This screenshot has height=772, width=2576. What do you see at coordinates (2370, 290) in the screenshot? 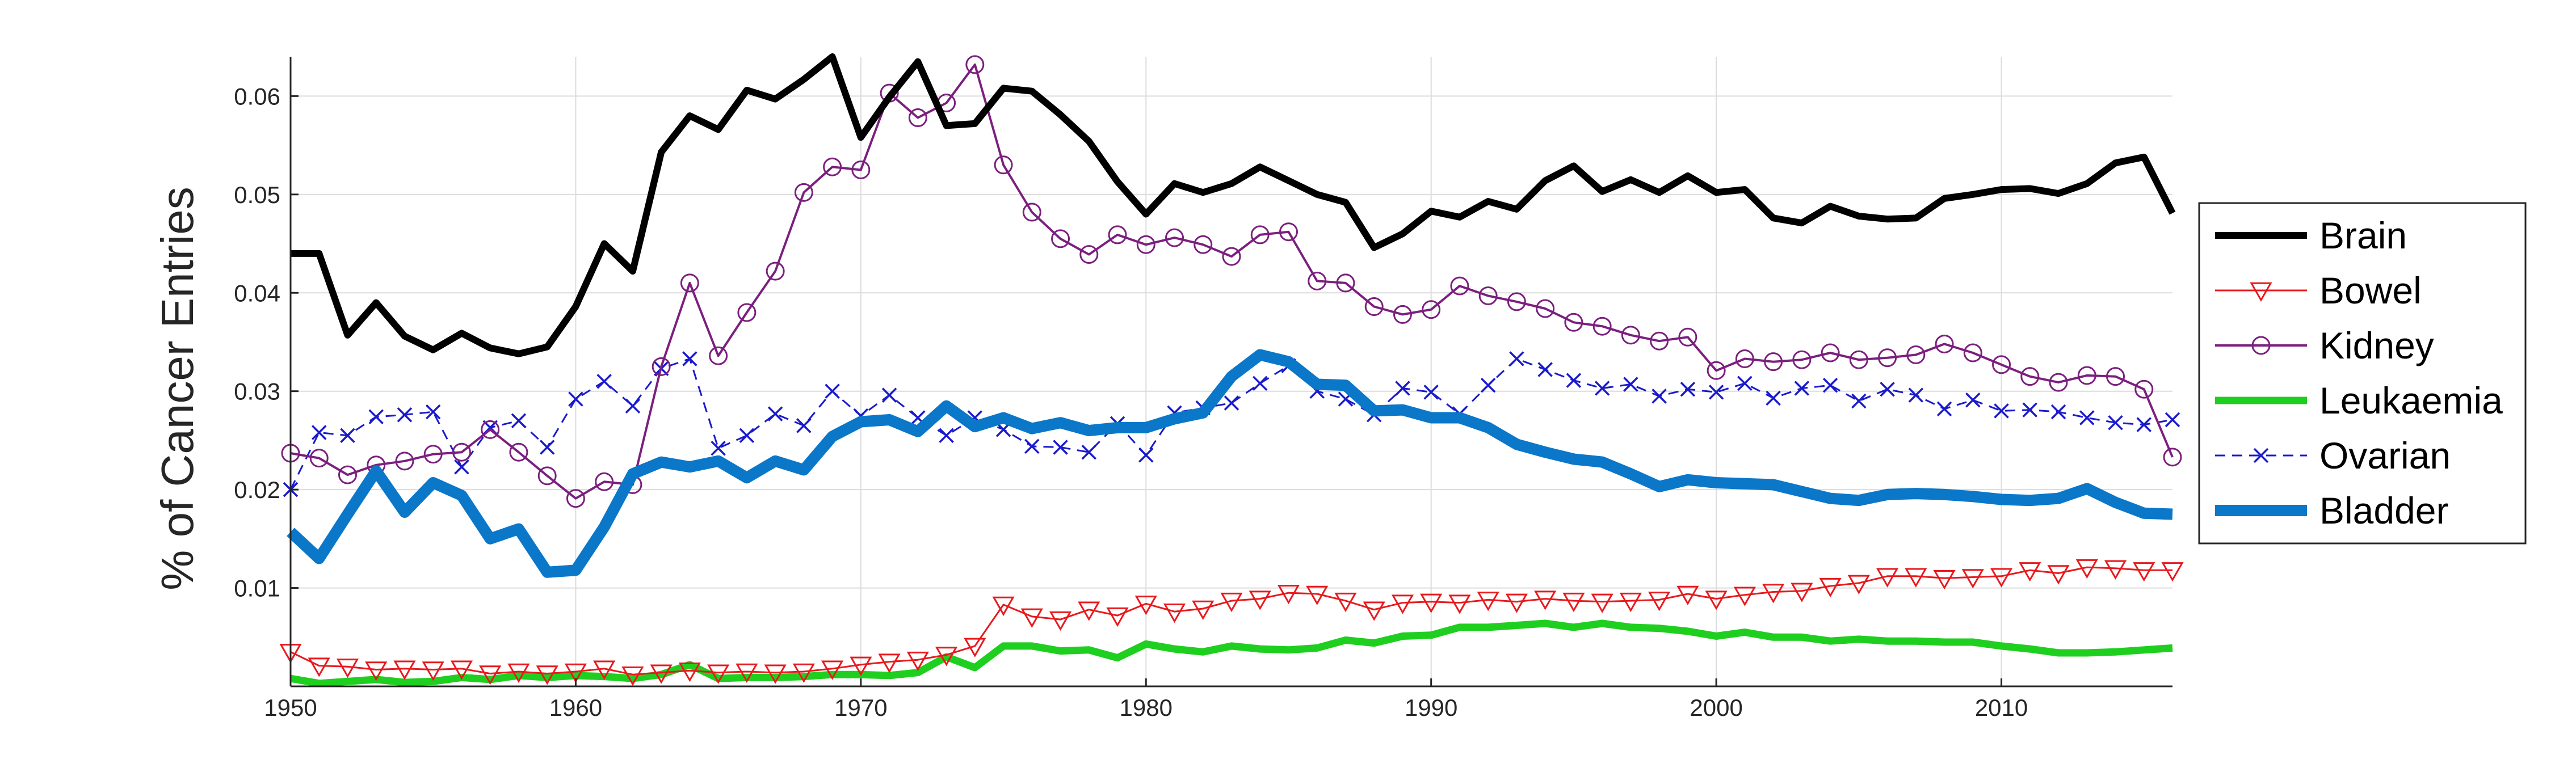
I see `legend-label-bowel: Bowel` at bounding box center [2370, 290].